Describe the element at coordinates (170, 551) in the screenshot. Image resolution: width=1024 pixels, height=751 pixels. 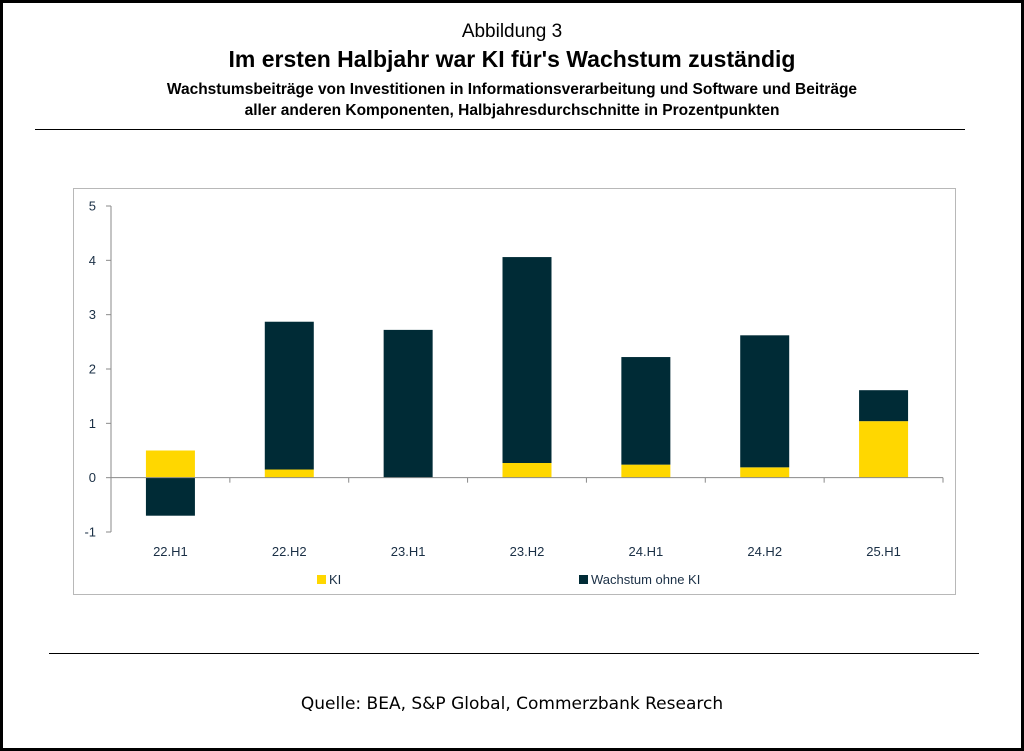
I see `x-tick-label: 22.H1` at that location.